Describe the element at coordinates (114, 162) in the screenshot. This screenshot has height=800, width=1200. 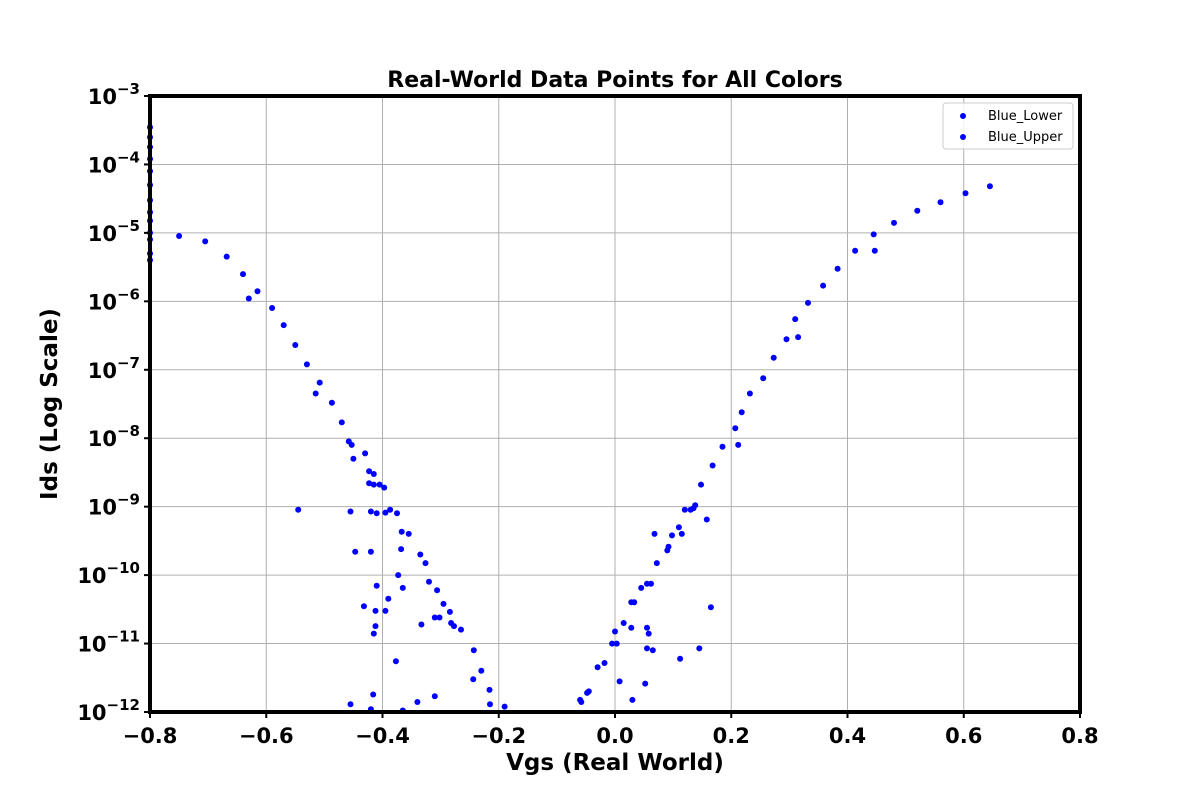
I see `y-tick-label: 10⁻⁴` at that location.